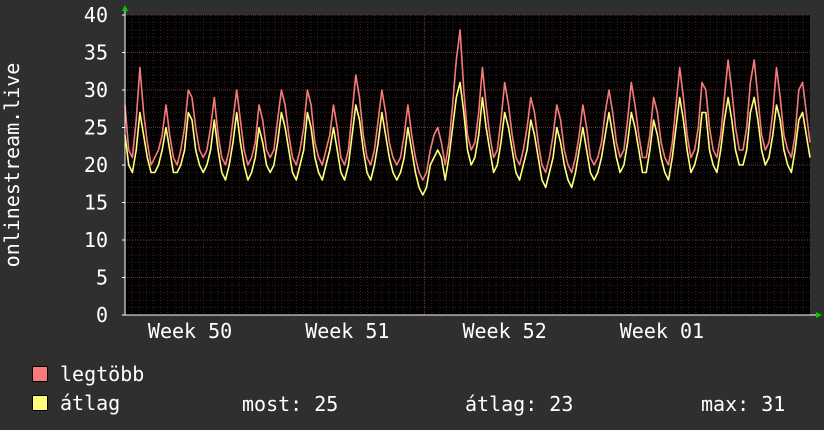  What do you see at coordinates (90, 403) in the screenshot?
I see `legend-label-avg: átlag` at bounding box center [90, 403].